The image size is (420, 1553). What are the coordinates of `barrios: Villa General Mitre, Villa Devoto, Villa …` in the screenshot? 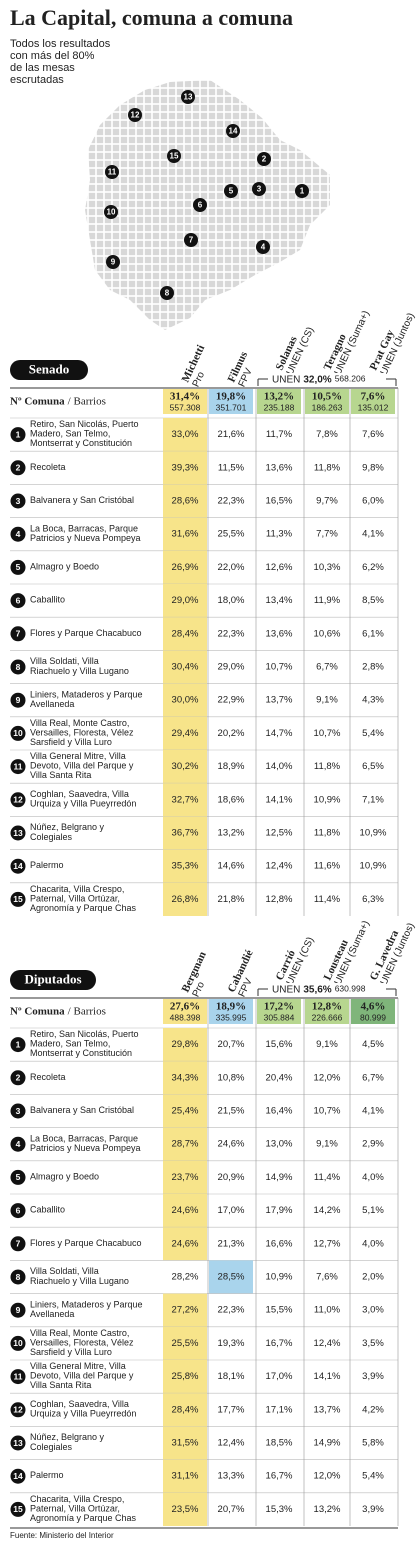 It's located at (82, 765).